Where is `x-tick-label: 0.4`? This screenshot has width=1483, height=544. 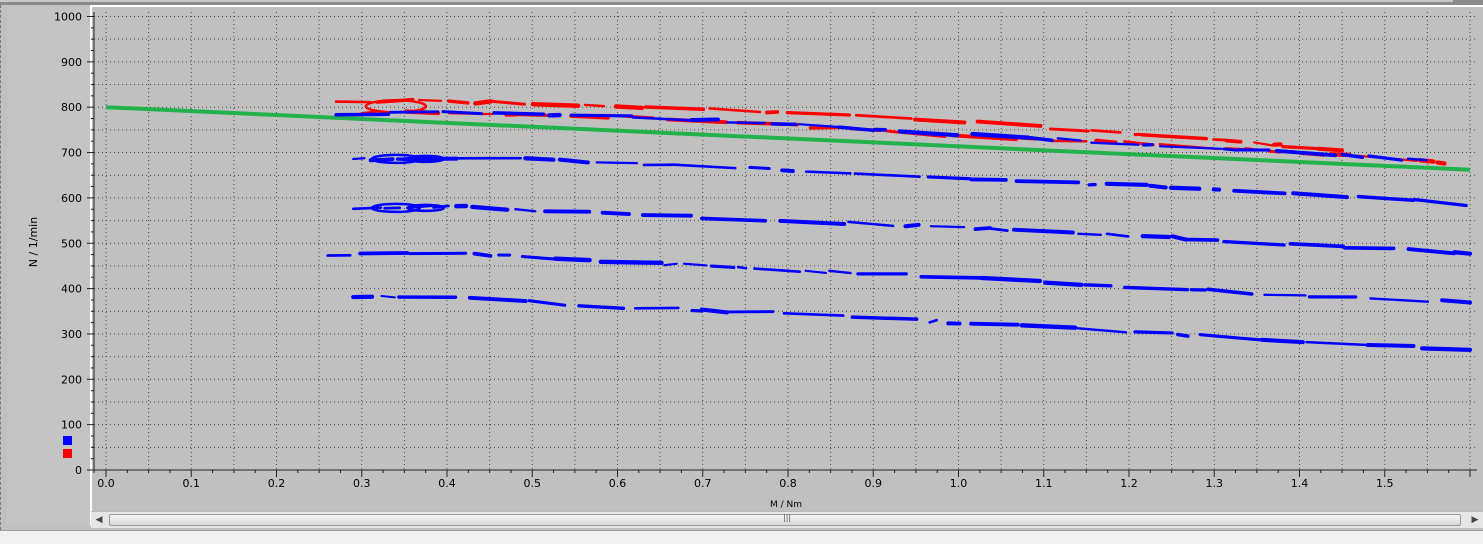 x-tick-label: 0.4 is located at coordinates (447, 483).